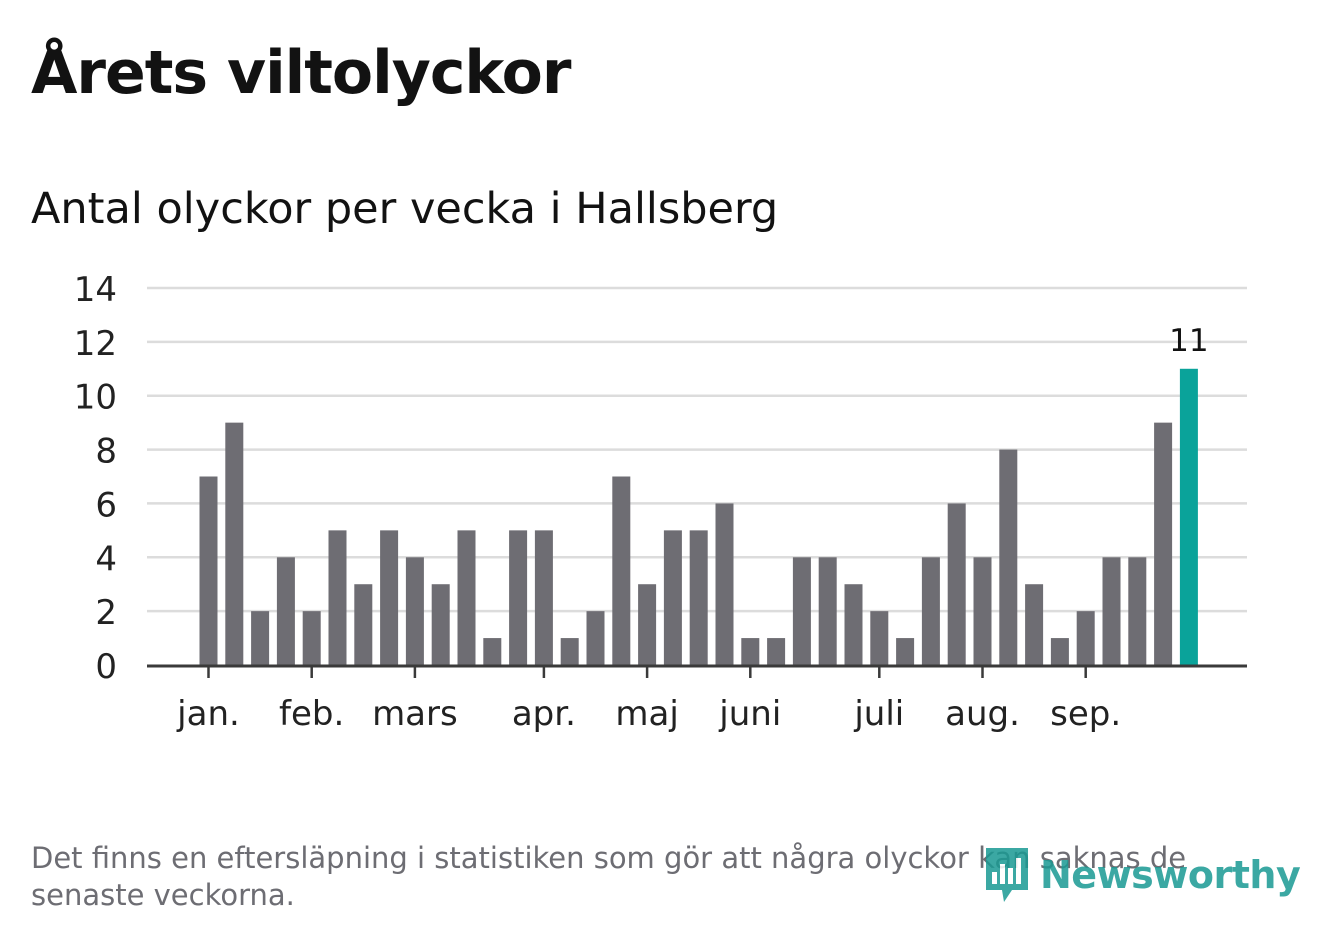  I want to click on y-tick-label: 8, so click(106, 452).